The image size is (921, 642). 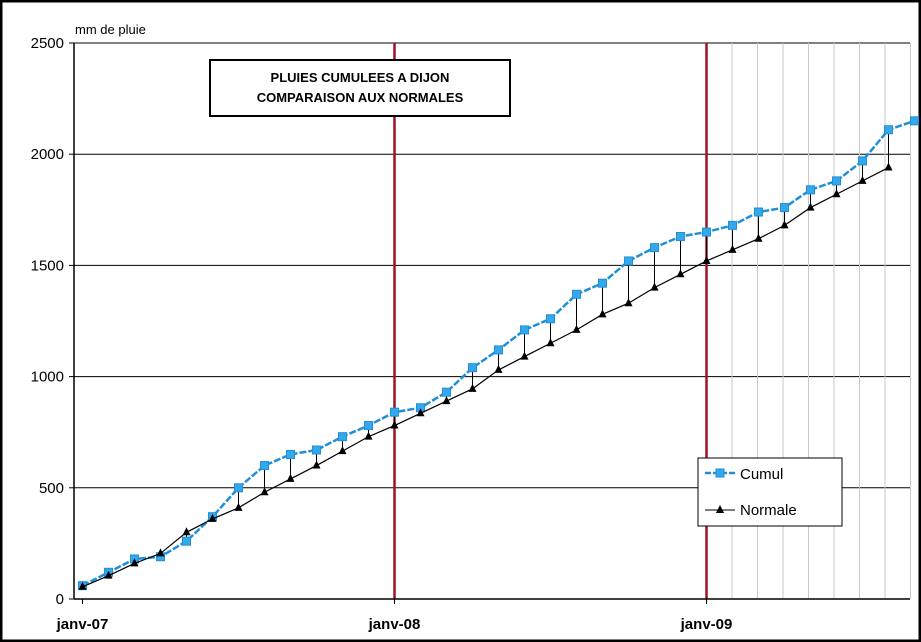 What do you see at coordinates (47, 377) in the screenshot?
I see `ytick-label-1000: 1000` at bounding box center [47, 377].